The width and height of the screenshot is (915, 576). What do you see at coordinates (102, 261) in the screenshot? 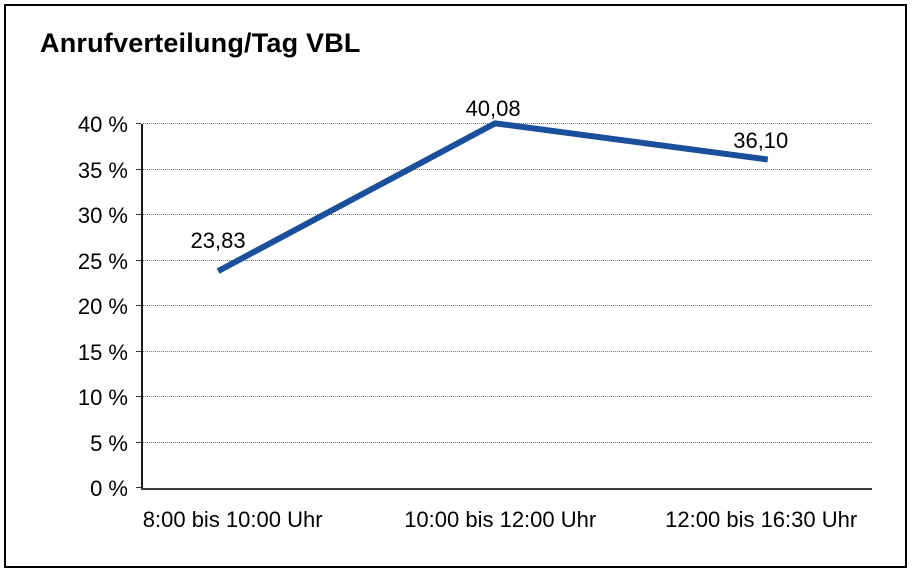
I see `y-tick-label-25: 25 %` at bounding box center [102, 261].